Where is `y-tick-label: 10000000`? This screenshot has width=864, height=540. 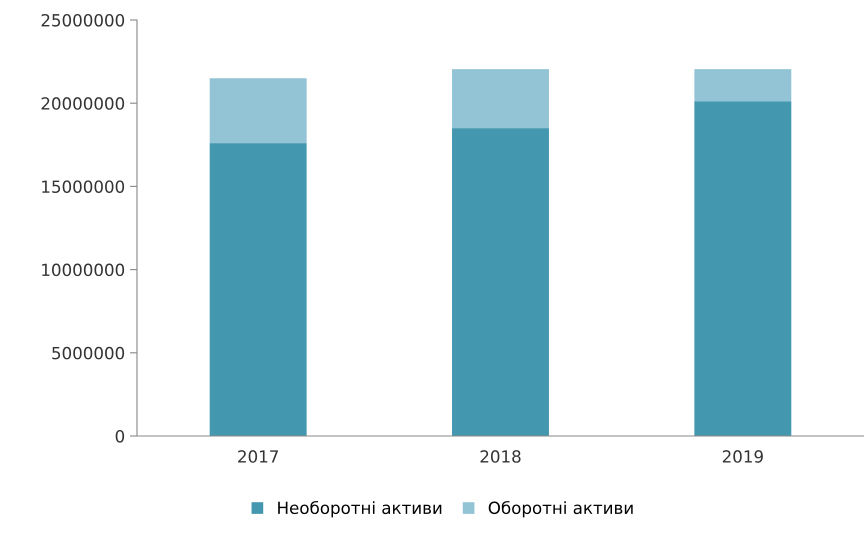
y-tick-label: 10000000 is located at coordinates (83, 270).